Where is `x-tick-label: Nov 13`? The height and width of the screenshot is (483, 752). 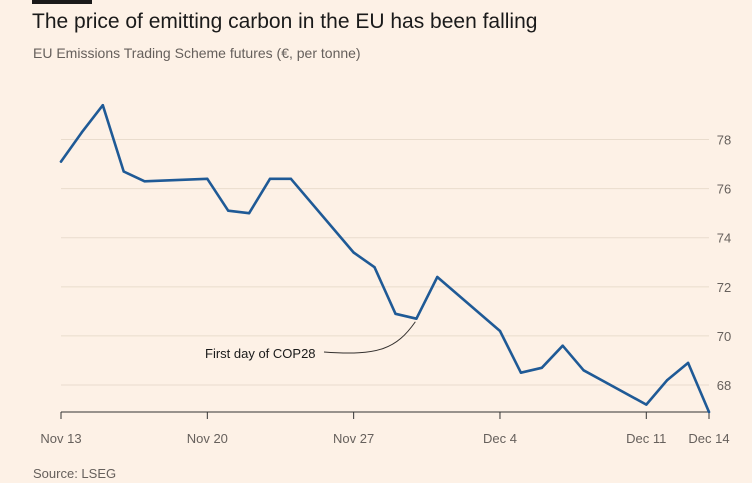
x-tick-label: Nov 13 is located at coordinates (60, 438).